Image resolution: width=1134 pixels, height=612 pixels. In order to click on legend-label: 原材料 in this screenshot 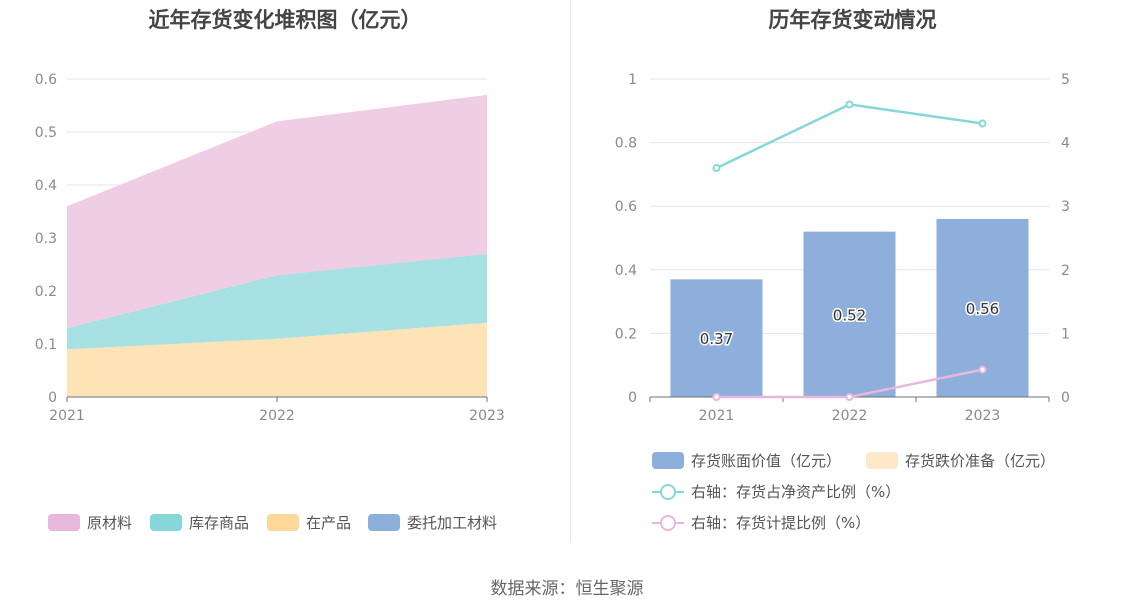, I will do `click(110, 523)`.